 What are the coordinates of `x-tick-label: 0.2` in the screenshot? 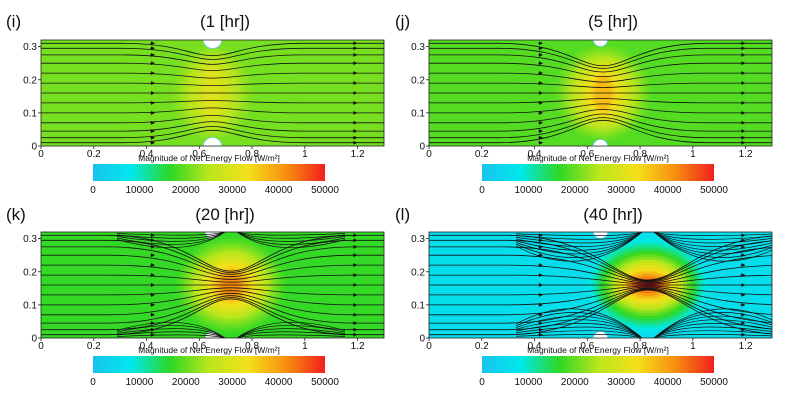 It's located at (482, 346).